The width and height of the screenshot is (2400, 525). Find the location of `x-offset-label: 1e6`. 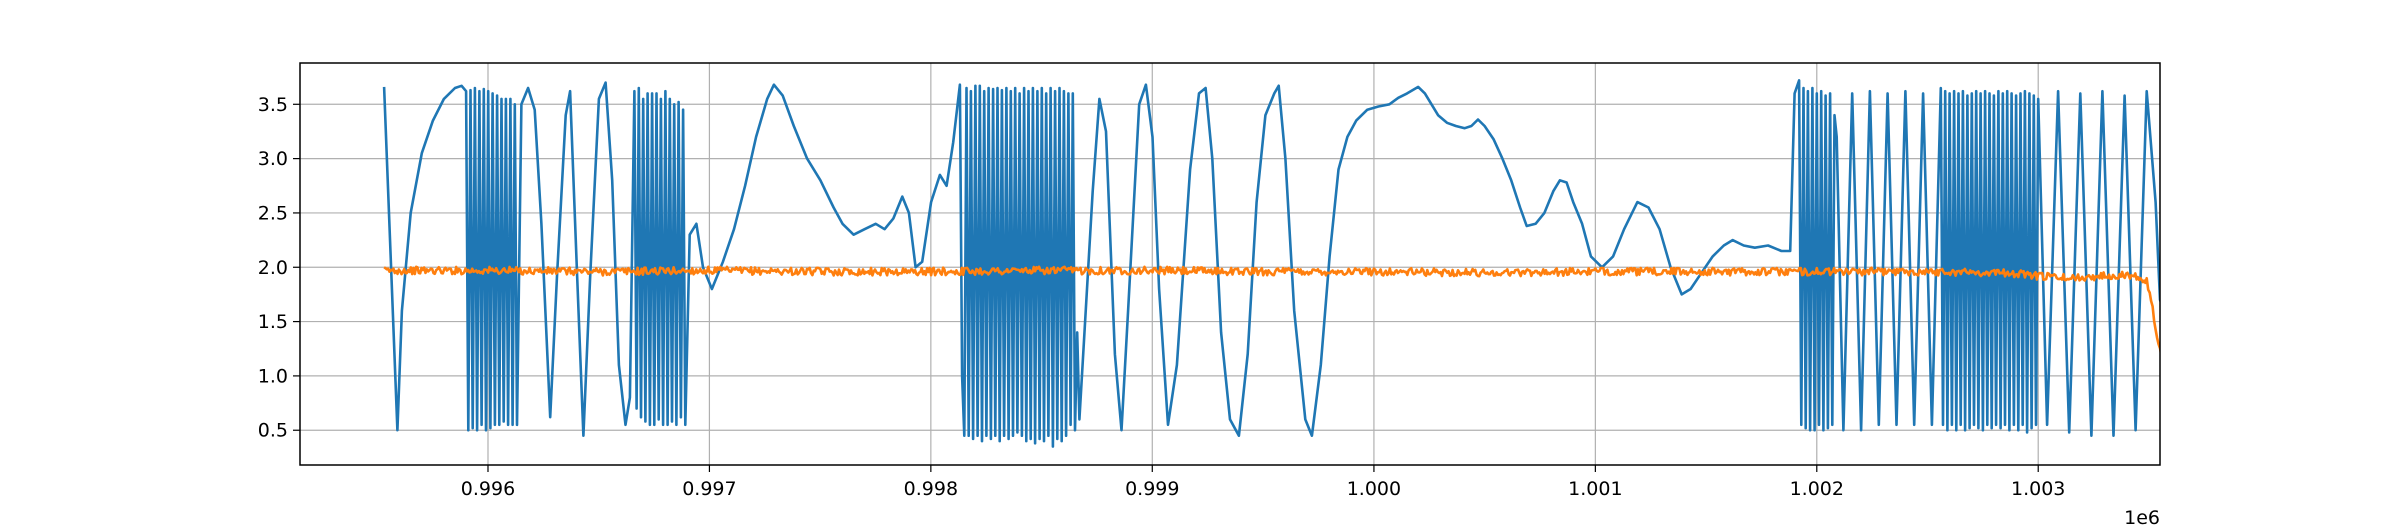

x-offset-label: 1e6 is located at coordinates (2142, 516).